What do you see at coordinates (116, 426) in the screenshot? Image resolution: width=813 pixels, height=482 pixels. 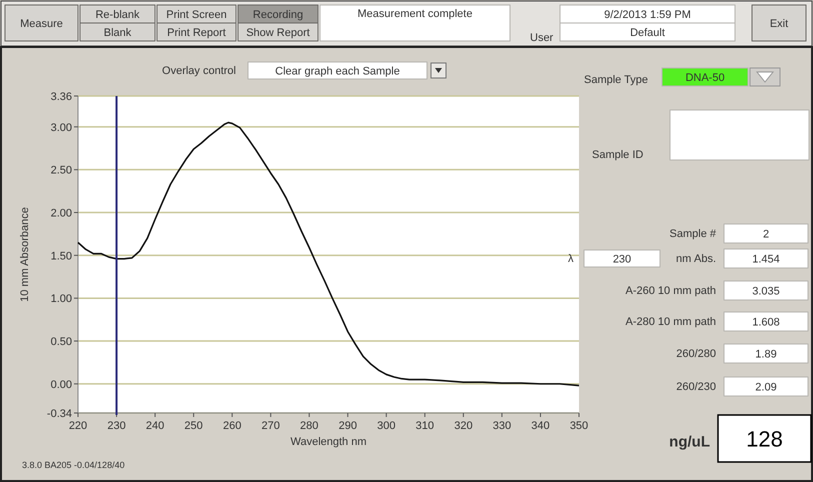 I see `x-tick-label: 230` at bounding box center [116, 426].